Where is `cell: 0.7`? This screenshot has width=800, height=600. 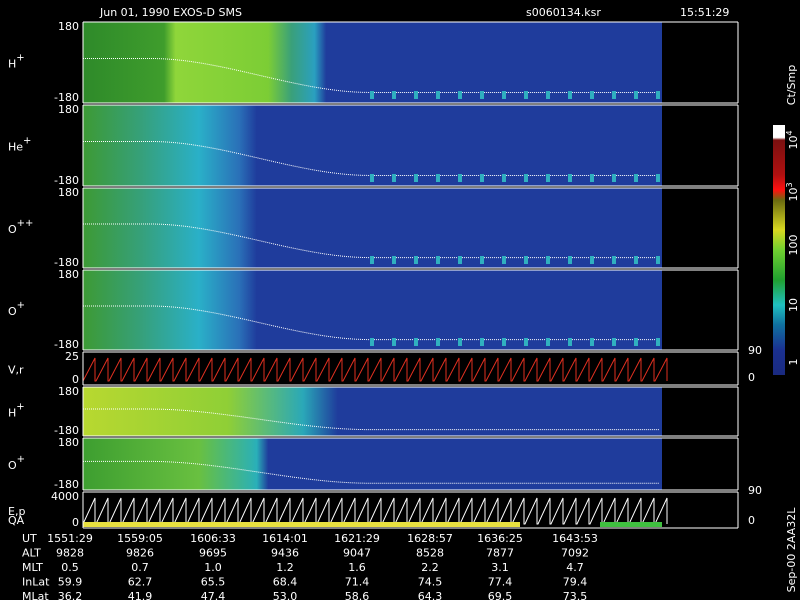 cell: 0.7 is located at coordinates (140, 567).